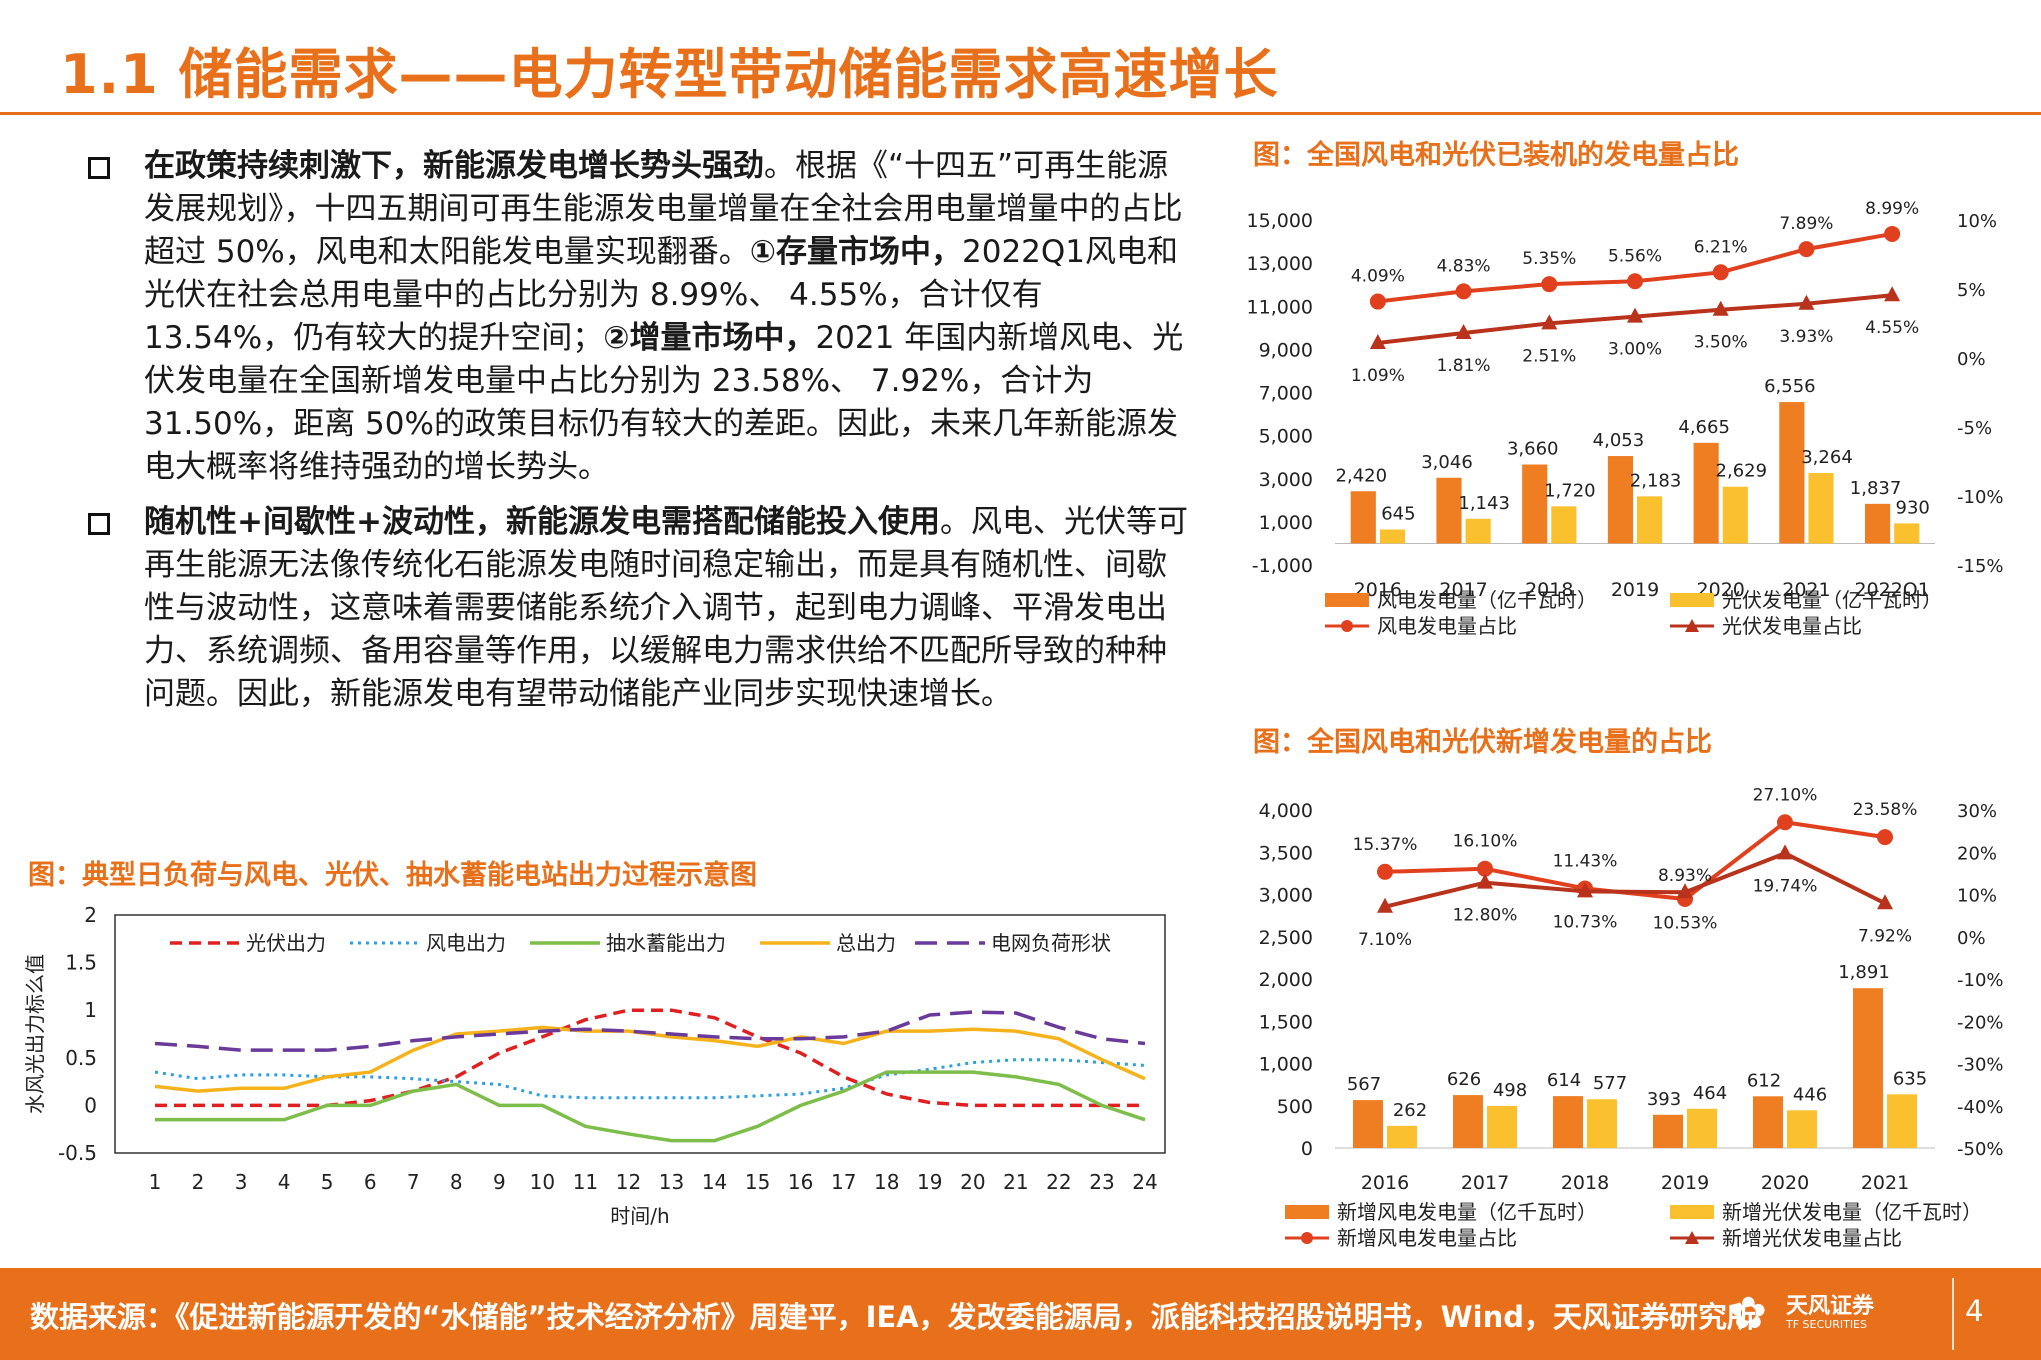 The height and width of the screenshot is (1360, 2041). What do you see at coordinates (1484, 503) in the screenshot?
I see `bar-value-label: 1,143` at bounding box center [1484, 503].